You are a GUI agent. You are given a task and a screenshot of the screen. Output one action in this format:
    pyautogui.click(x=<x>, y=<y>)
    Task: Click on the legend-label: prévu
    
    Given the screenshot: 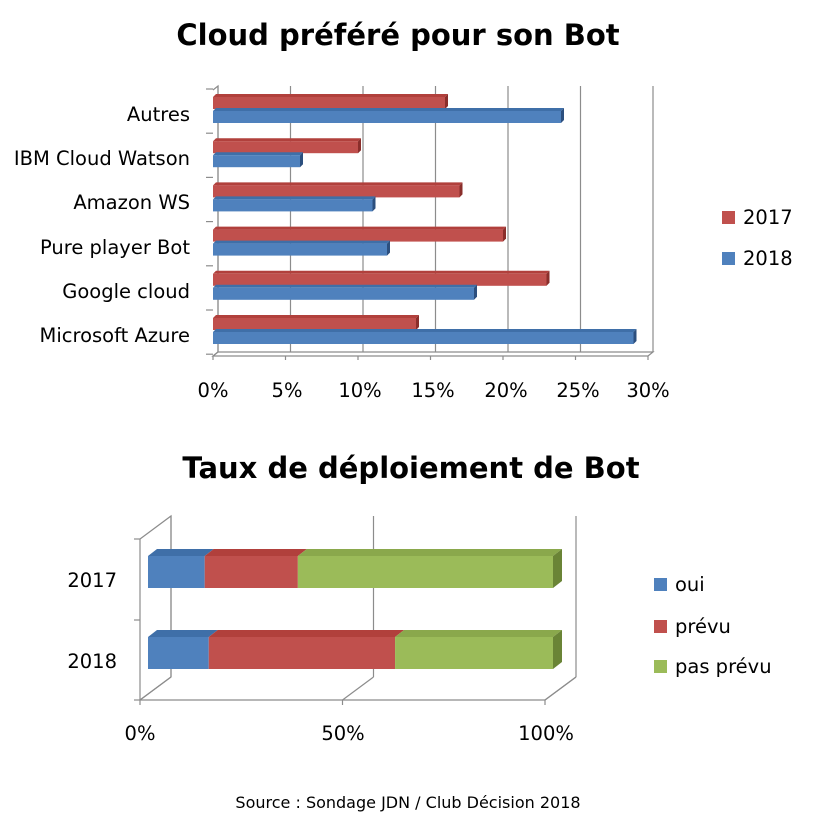 What is the action you would take?
    pyautogui.click(x=703, y=626)
    